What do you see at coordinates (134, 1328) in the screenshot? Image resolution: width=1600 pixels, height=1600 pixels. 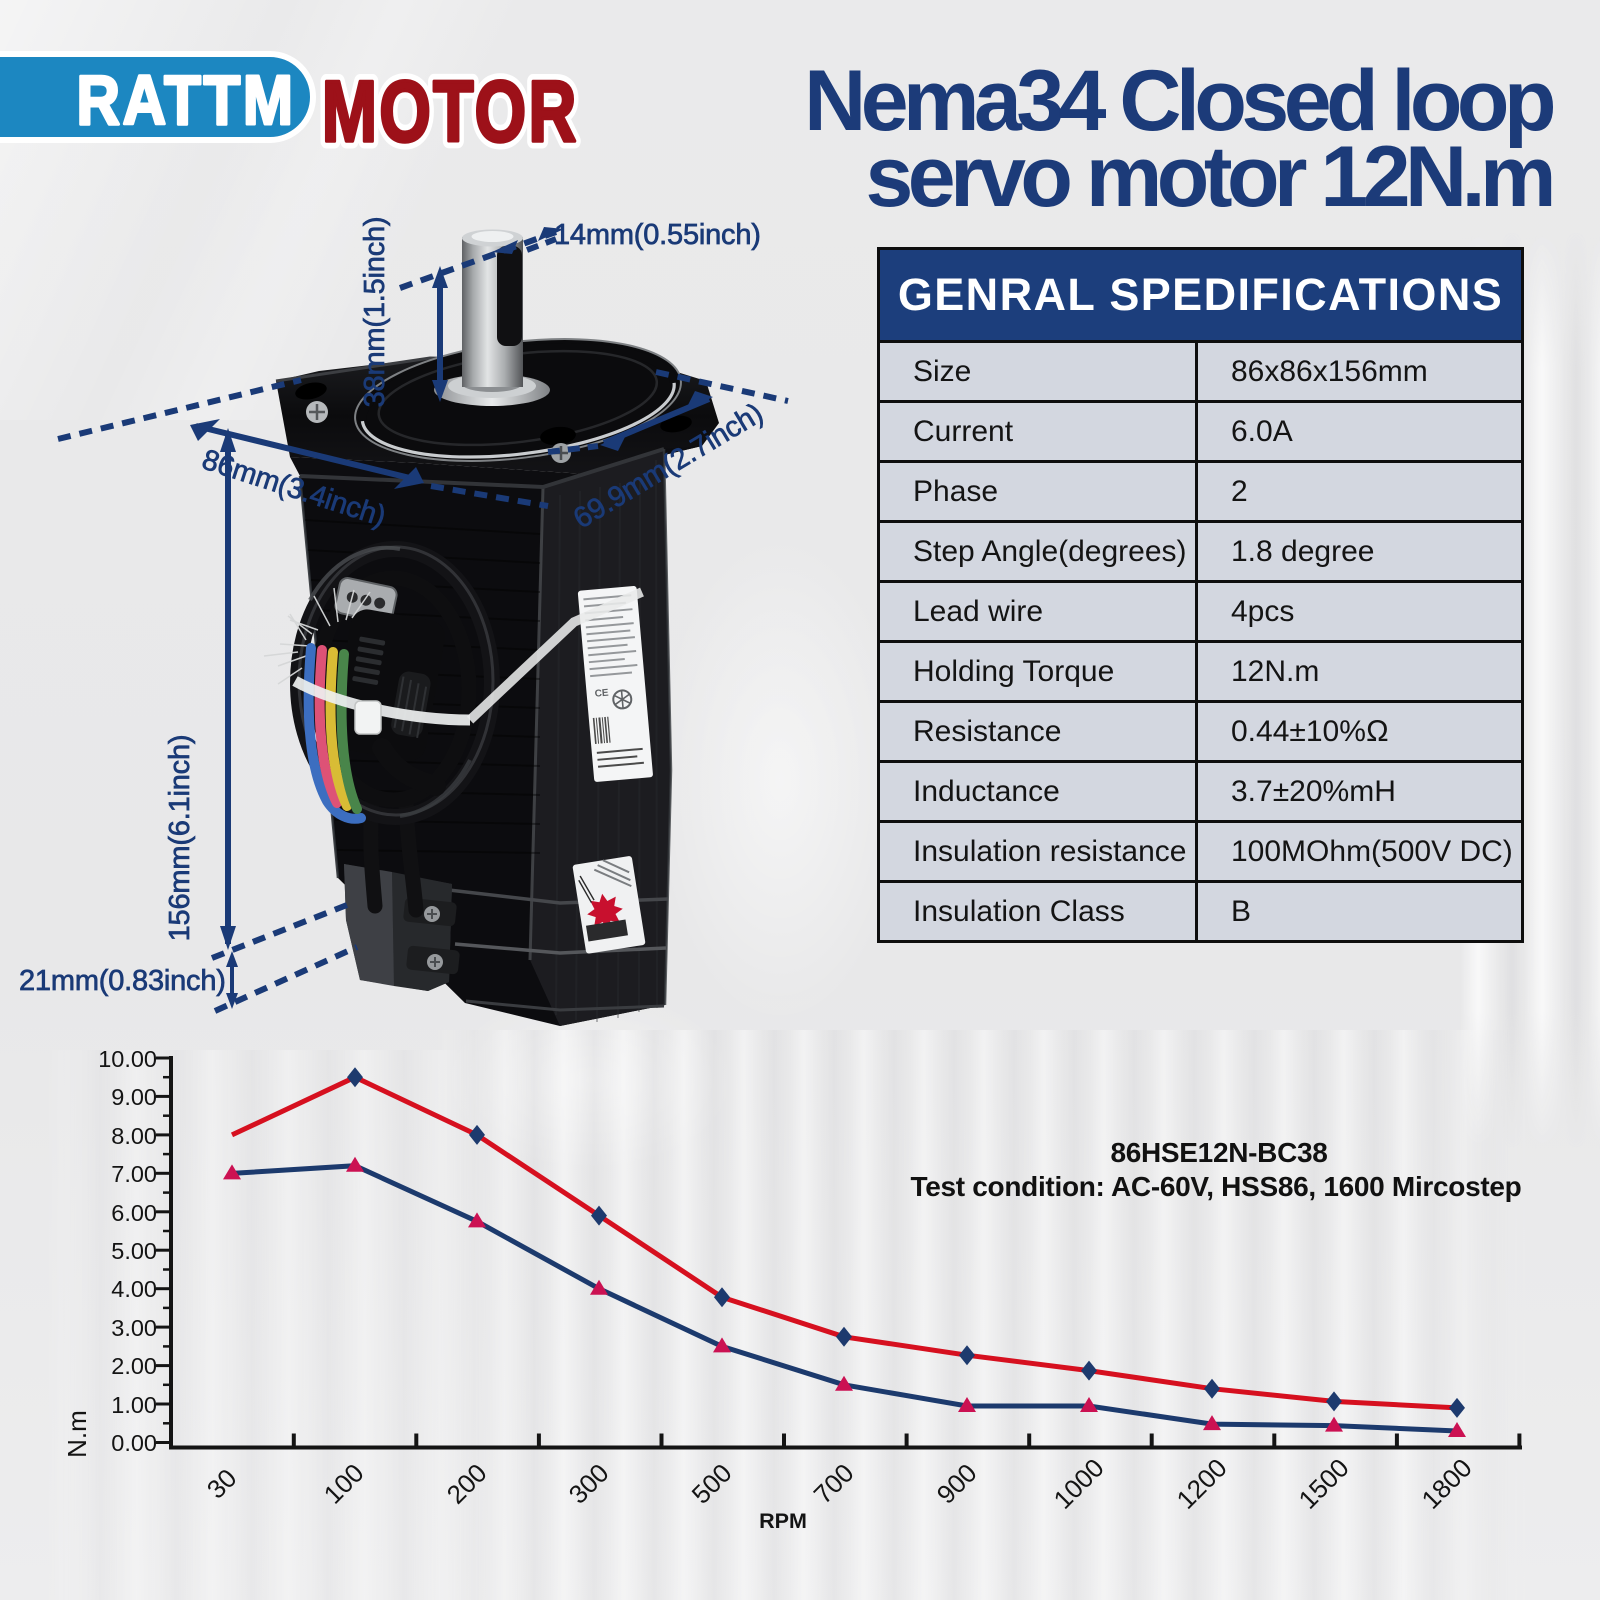 I see `svg-text: 3.00` at bounding box center [134, 1328].